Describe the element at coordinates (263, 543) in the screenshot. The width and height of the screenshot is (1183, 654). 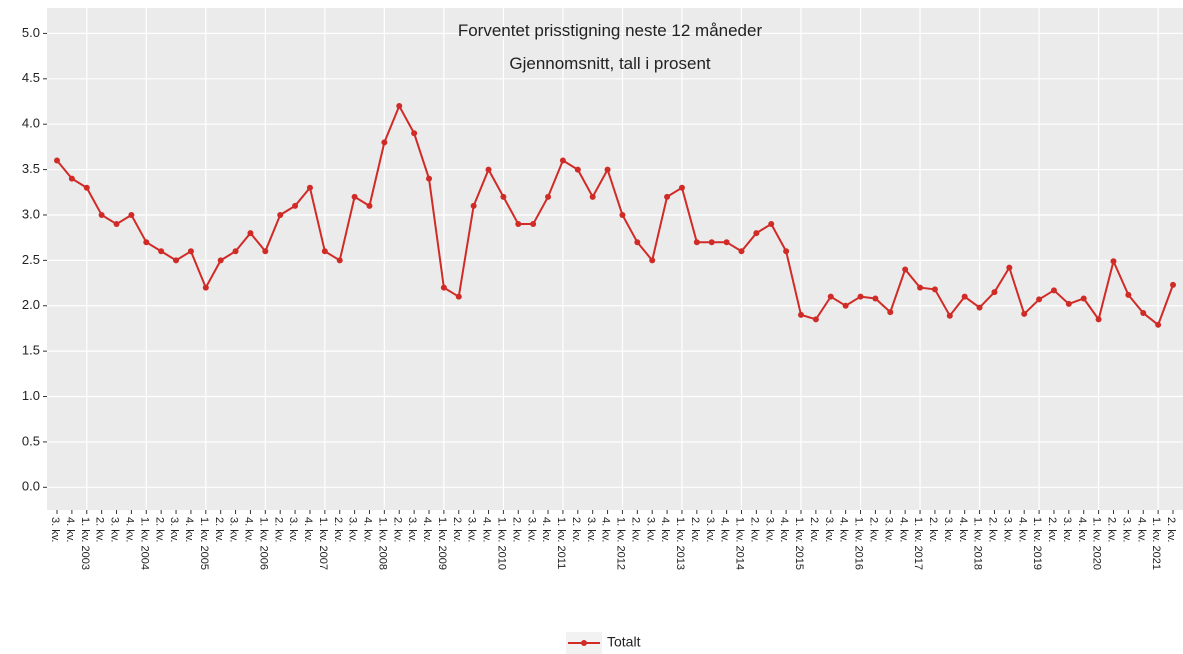
I see `x-tick-label: 1. kv. 2006` at that location.